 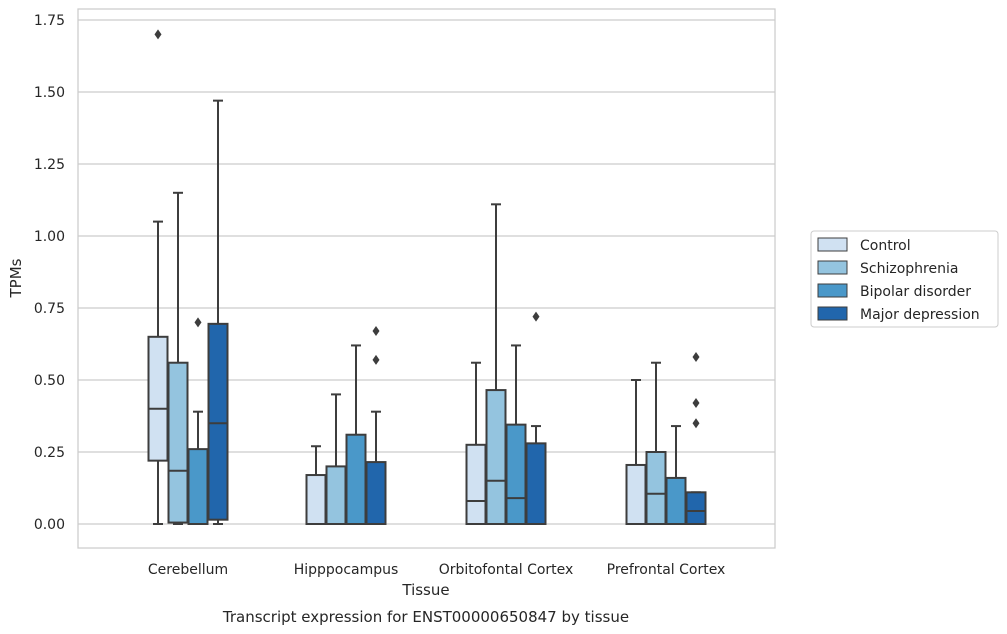 What do you see at coordinates (425, 590) in the screenshot?
I see `x-axis-label: Tissue` at bounding box center [425, 590].